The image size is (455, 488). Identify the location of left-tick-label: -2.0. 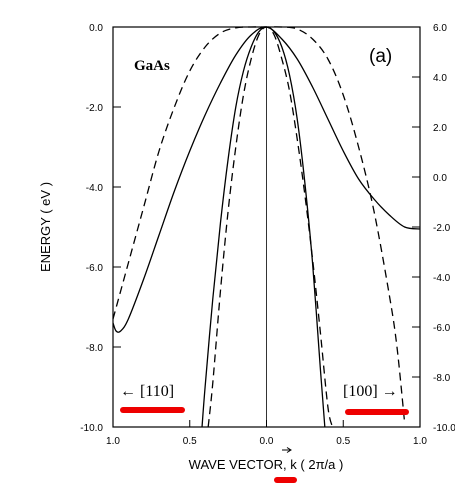
(95, 108).